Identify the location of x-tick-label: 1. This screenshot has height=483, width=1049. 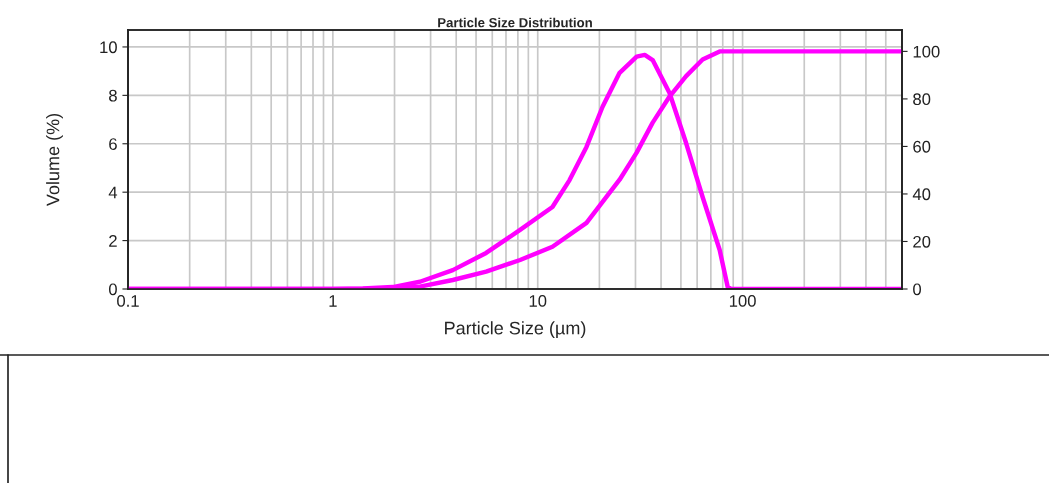
(333, 301).